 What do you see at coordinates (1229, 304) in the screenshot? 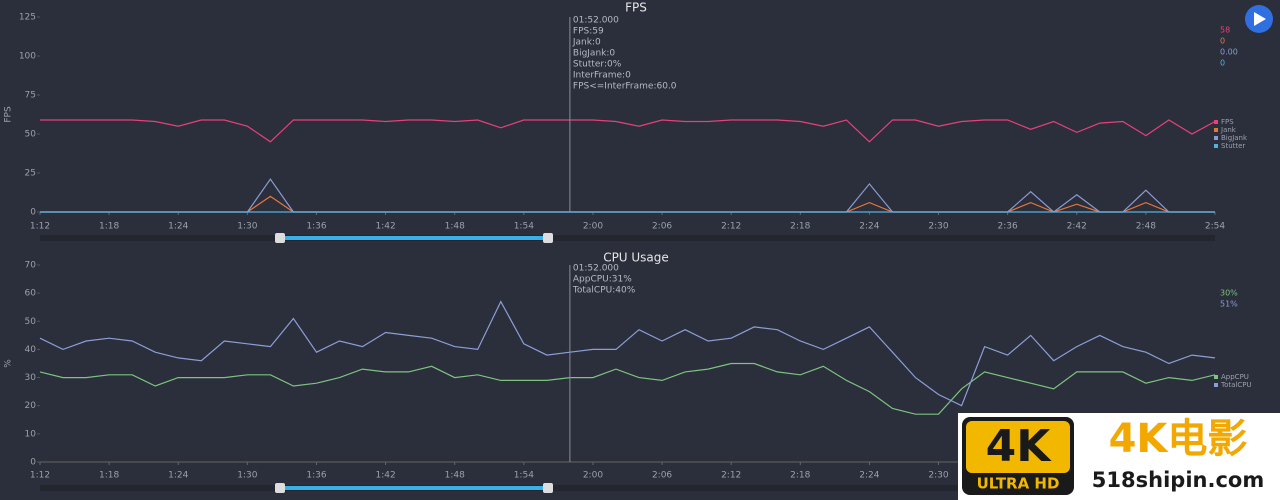
I see `current-value: 51%` at bounding box center [1229, 304].